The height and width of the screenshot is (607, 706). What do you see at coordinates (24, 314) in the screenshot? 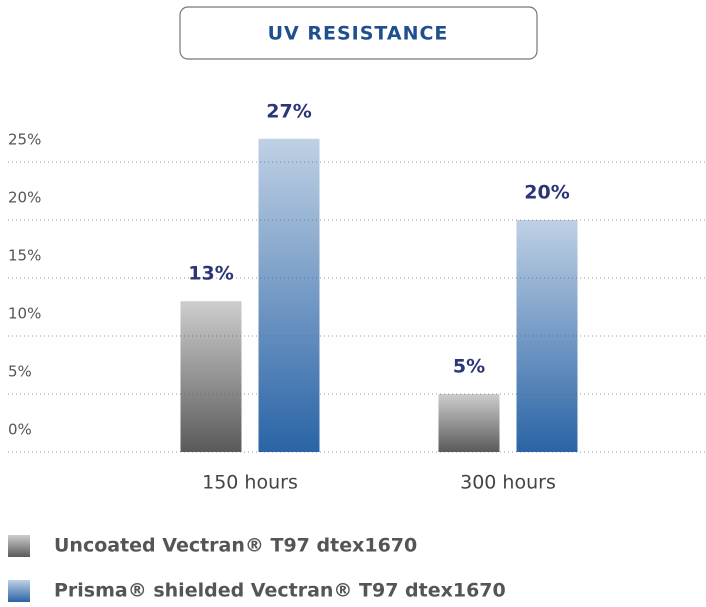
I see `y-tick-label: 10%` at bounding box center [24, 314].